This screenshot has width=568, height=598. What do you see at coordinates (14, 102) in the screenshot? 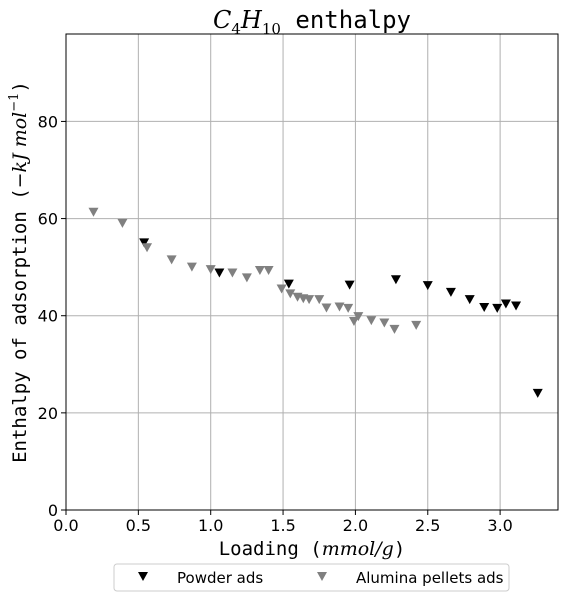
I see `ylabel-exp: −1` at bounding box center [14, 102].